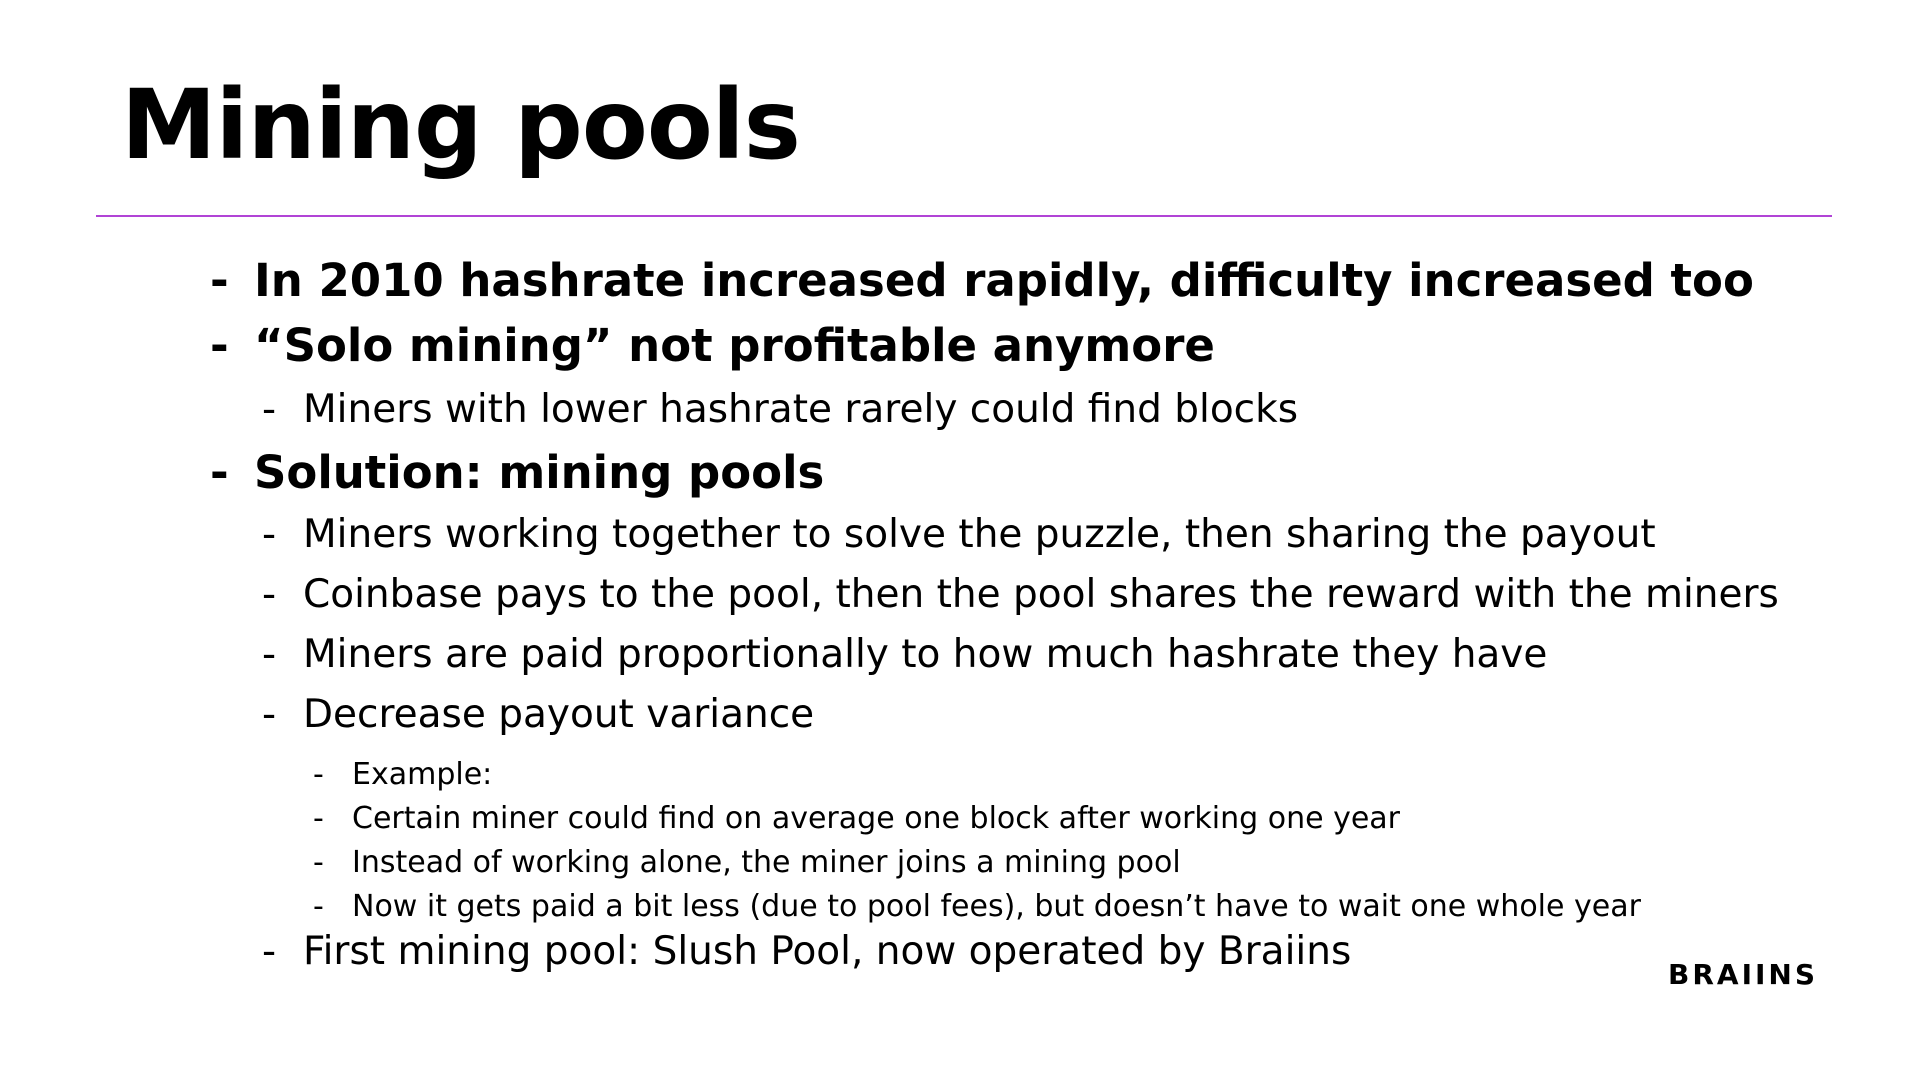 The image size is (1920, 1080). What do you see at coordinates (539, 472) in the screenshot?
I see `bullet-text: Solution: mining pools` at bounding box center [539, 472].